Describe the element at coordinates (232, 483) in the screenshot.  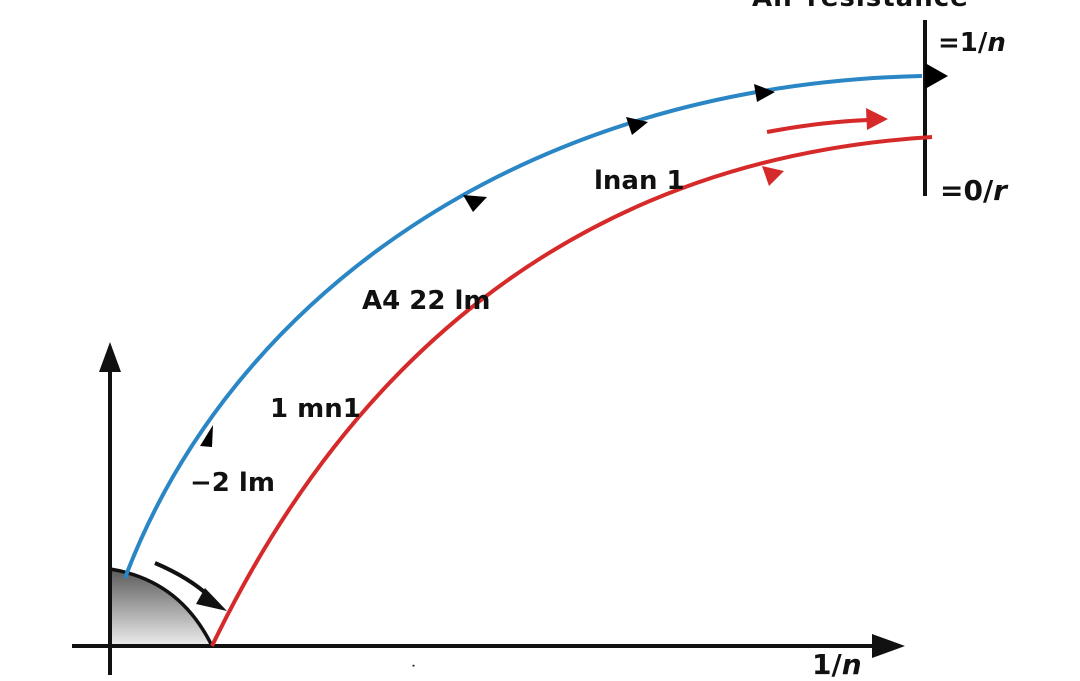
I see `curve-label: −2 lm` at that location.